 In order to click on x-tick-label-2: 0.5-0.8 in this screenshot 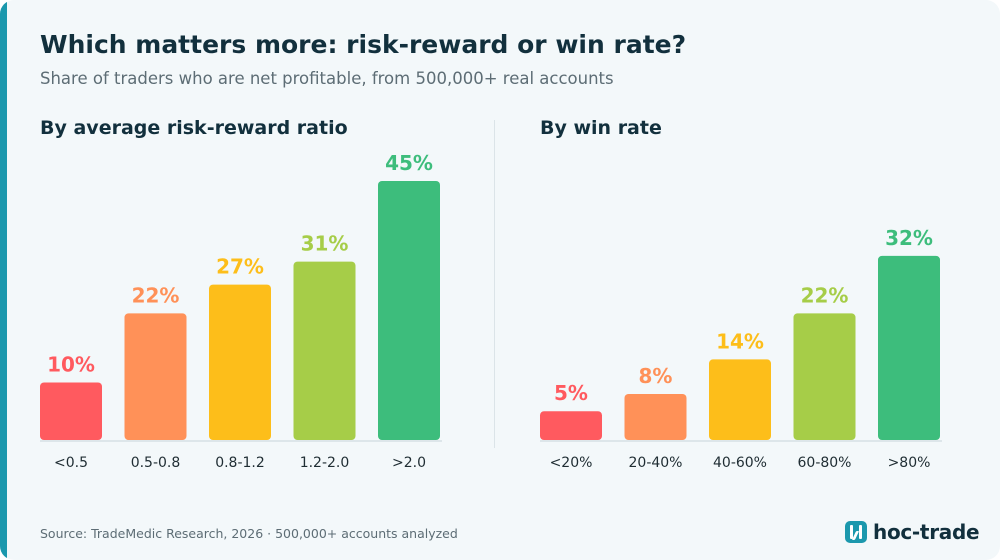, I will do `click(156, 463)`.